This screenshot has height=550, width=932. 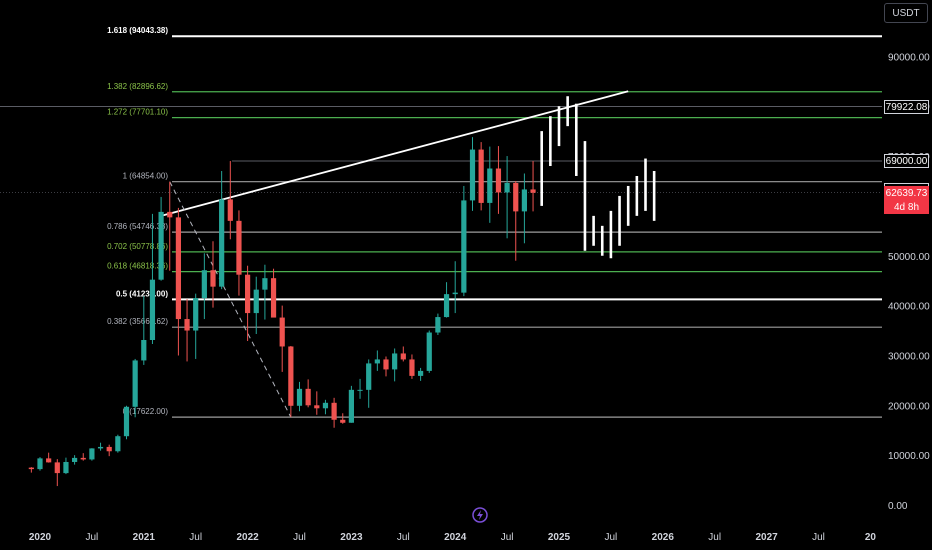 I want to click on time-tick-label: 2021, so click(x=144, y=537).